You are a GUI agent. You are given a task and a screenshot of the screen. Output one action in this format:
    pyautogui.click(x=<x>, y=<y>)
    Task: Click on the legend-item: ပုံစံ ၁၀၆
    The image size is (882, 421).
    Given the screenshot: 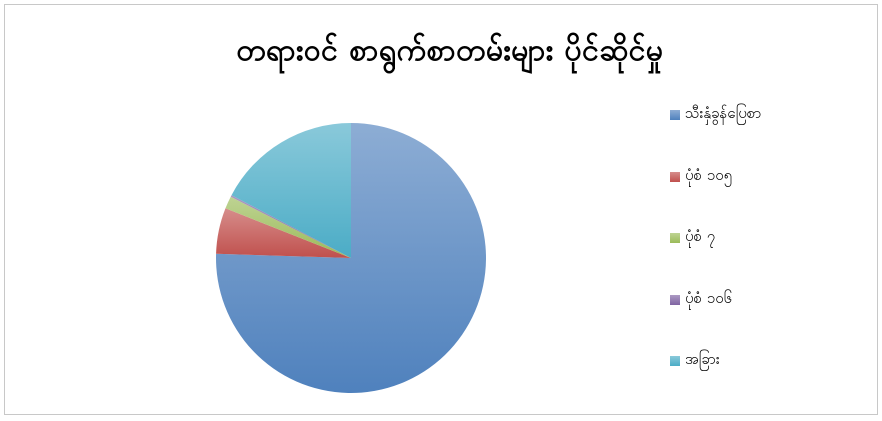 What is the action you would take?
    pyautogui.click(x=701, y=300)
    